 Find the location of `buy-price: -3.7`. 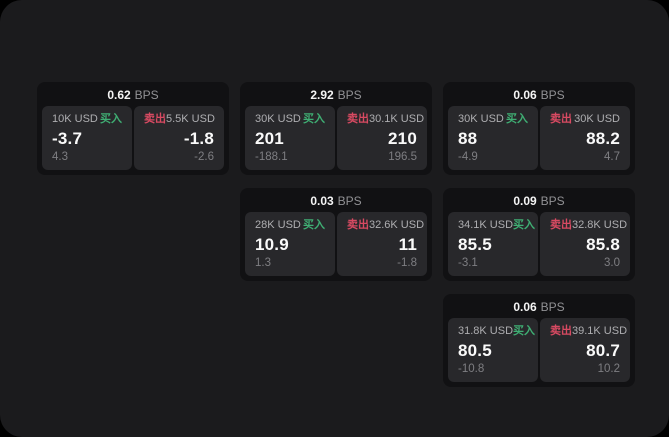

buy-price: -3.7 is located at coordinates (67, 138).